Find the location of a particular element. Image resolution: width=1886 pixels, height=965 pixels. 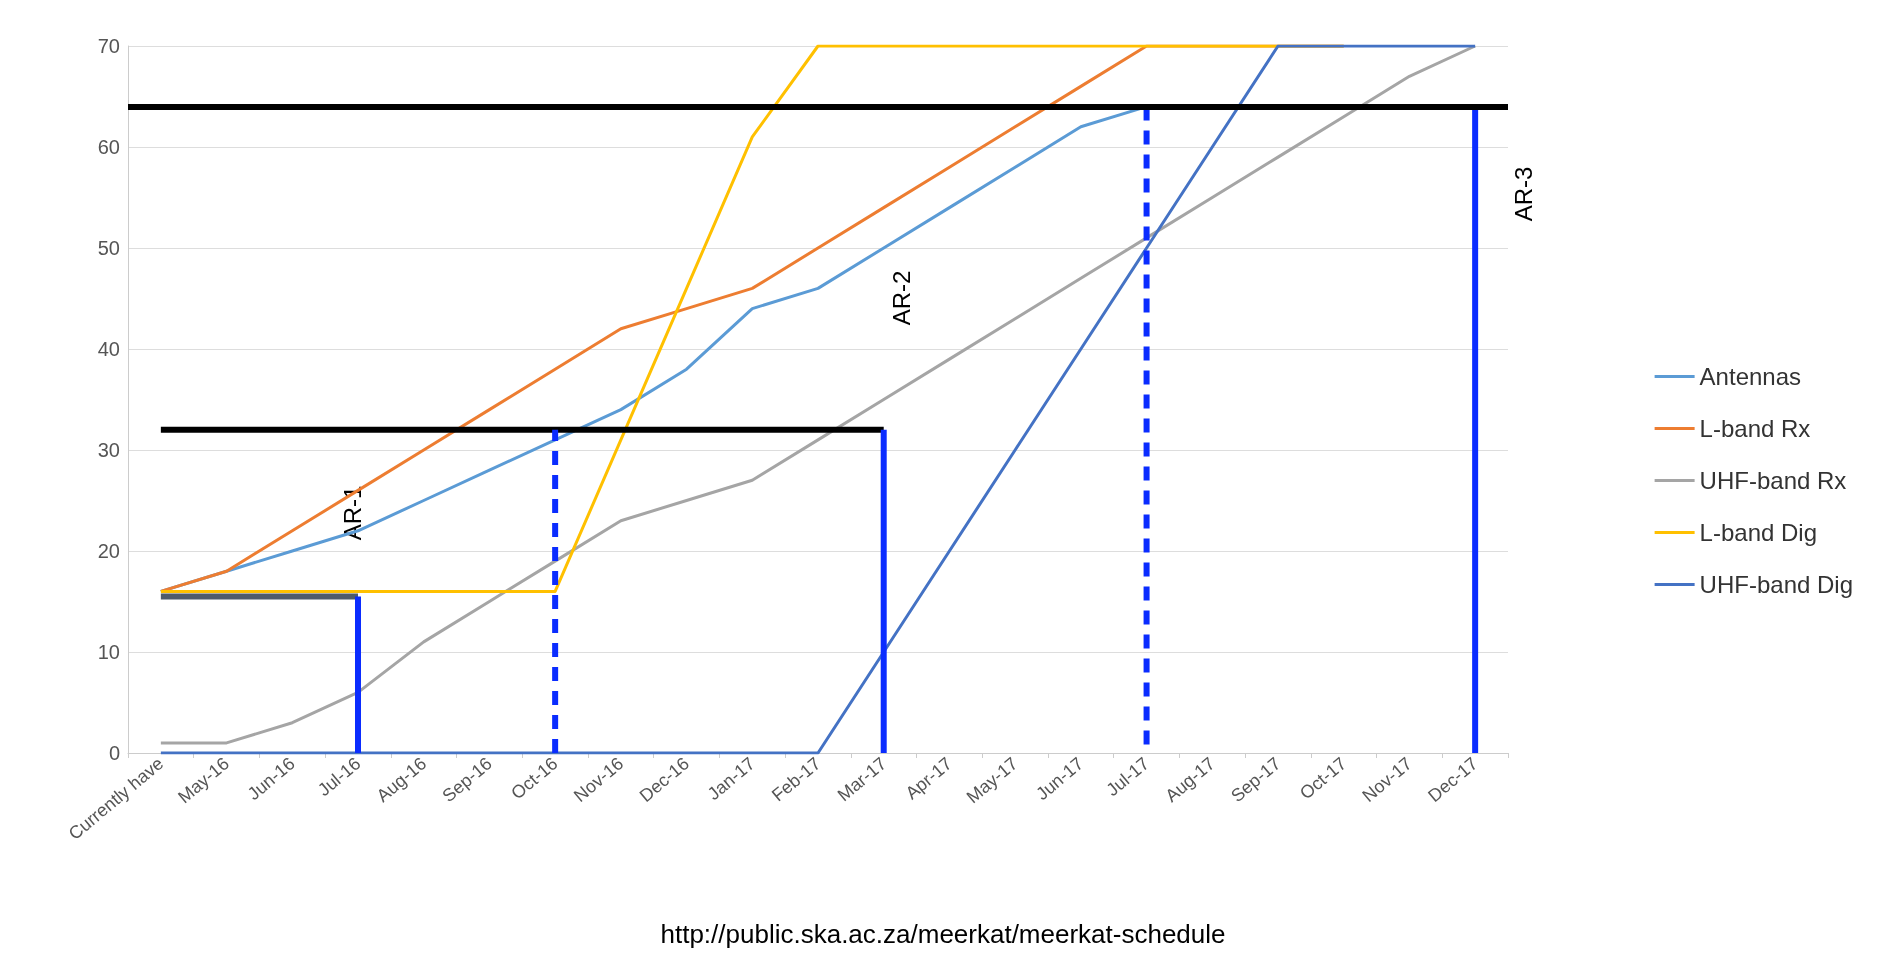

text: AR-3 is located at coordinates (1523, 194).